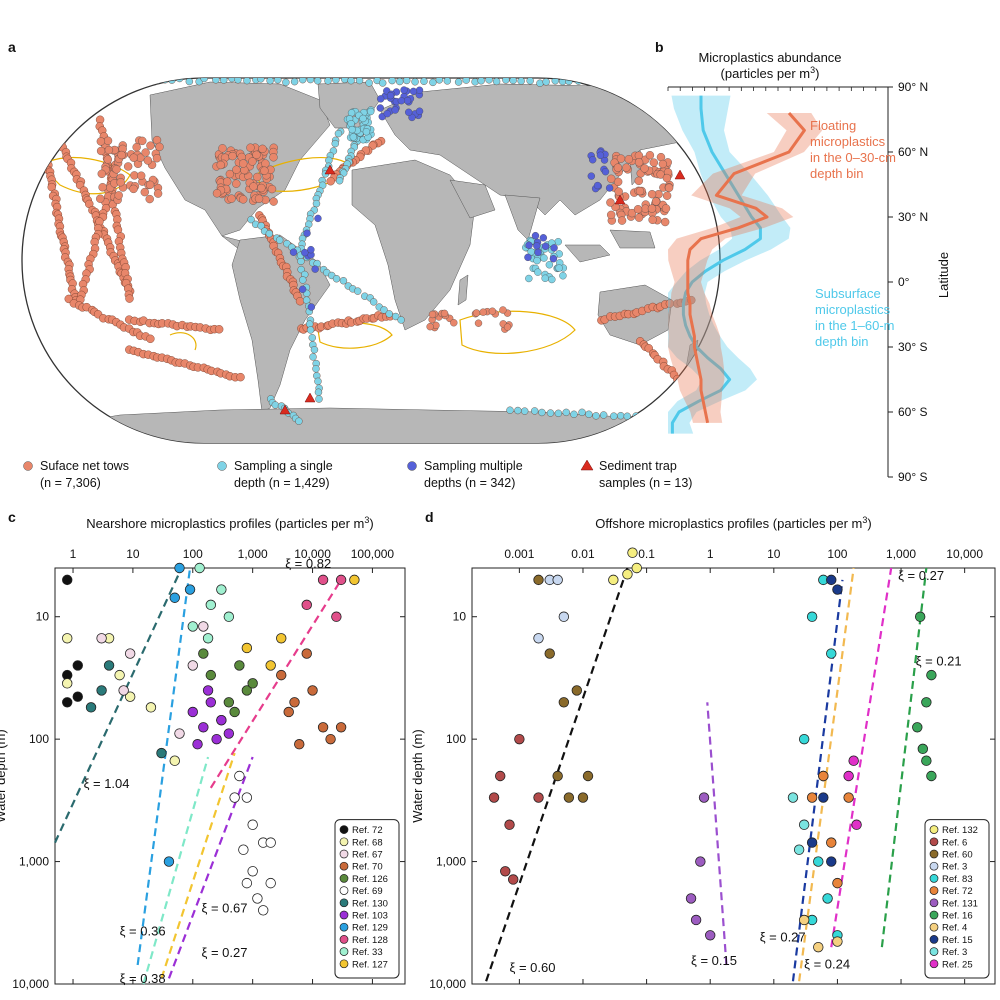  What do you see at coordinates (853, 157) in the screenshot?
I see `floating-label-3: in the 0–30-cm` at bounding box center [853, 157].